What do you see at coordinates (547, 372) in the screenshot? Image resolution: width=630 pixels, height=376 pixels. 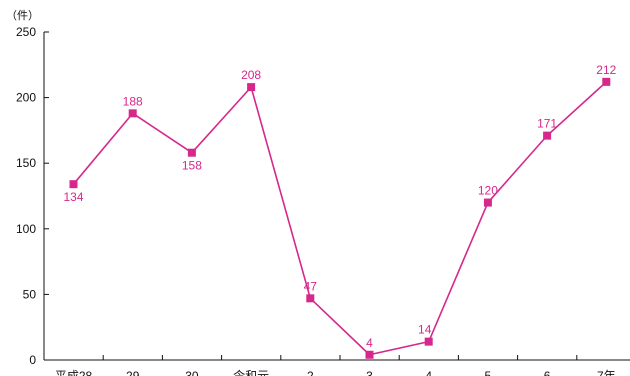 I see `x-tick-label: 6` at bounding box center [547, 372].